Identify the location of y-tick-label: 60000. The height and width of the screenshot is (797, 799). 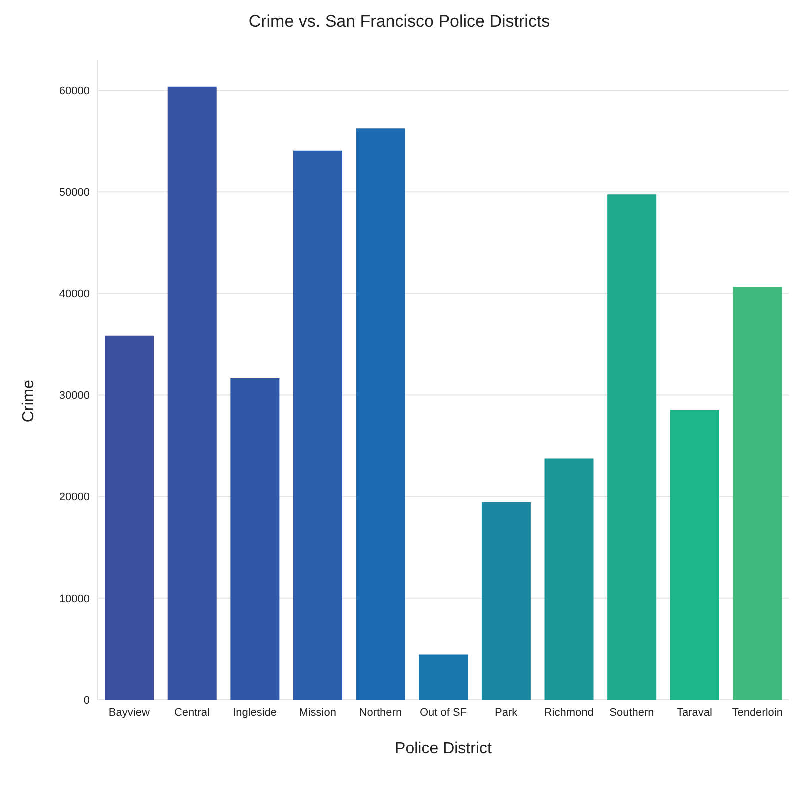
(74, 91).